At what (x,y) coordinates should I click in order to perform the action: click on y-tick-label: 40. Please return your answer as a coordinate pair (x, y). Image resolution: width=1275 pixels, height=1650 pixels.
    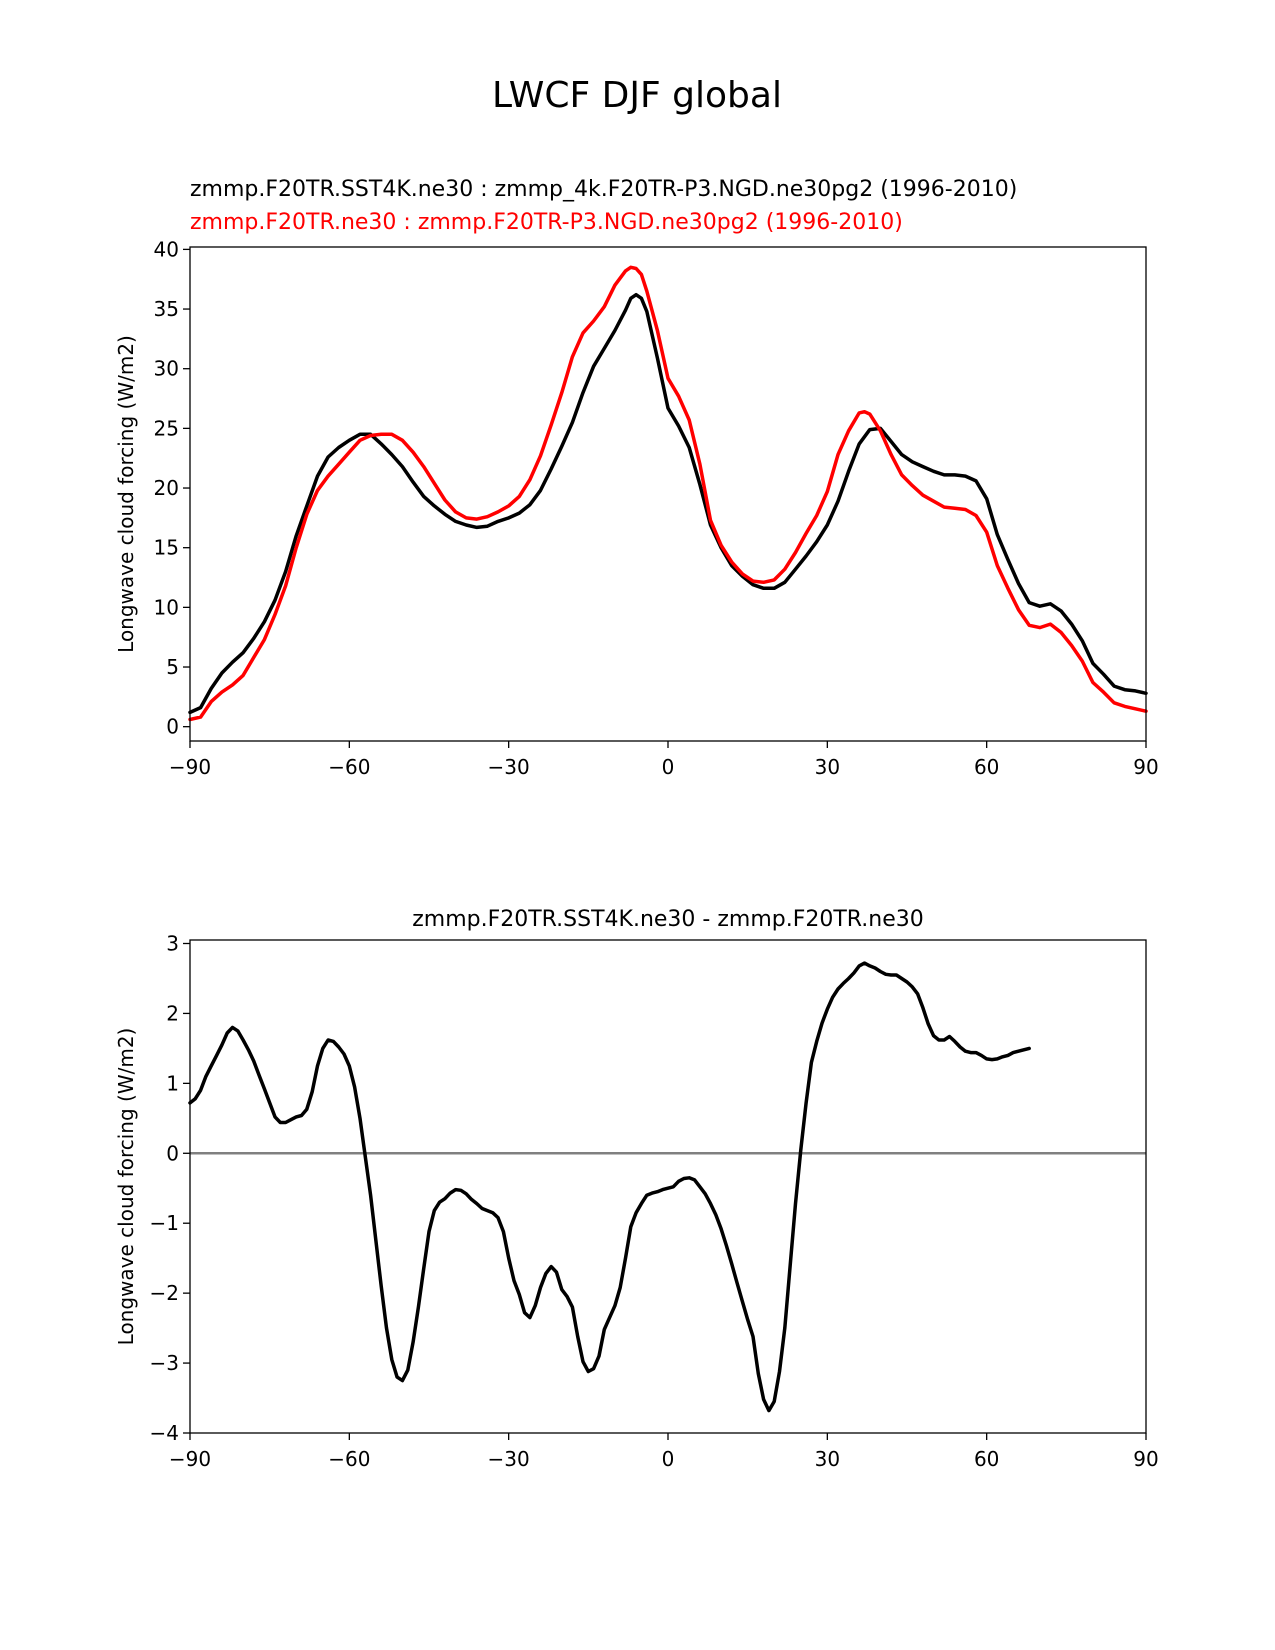
    Looking at the image, I should click on (166, 249).